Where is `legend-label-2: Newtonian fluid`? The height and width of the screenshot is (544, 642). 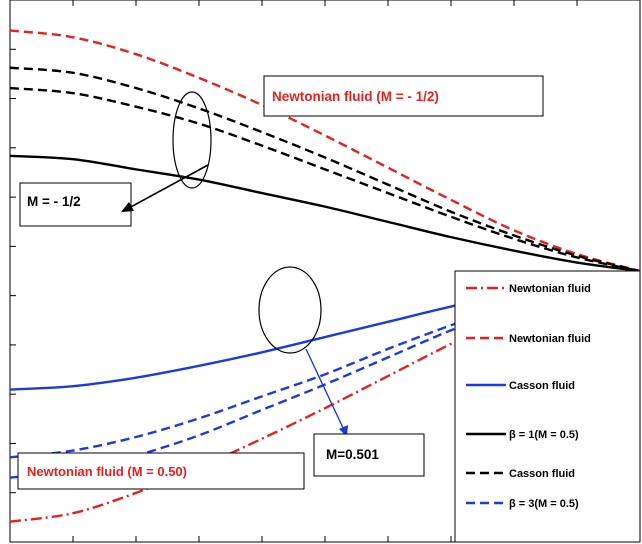
legend-label-2: Newtonian fluid is located at coordinates (550, 339).